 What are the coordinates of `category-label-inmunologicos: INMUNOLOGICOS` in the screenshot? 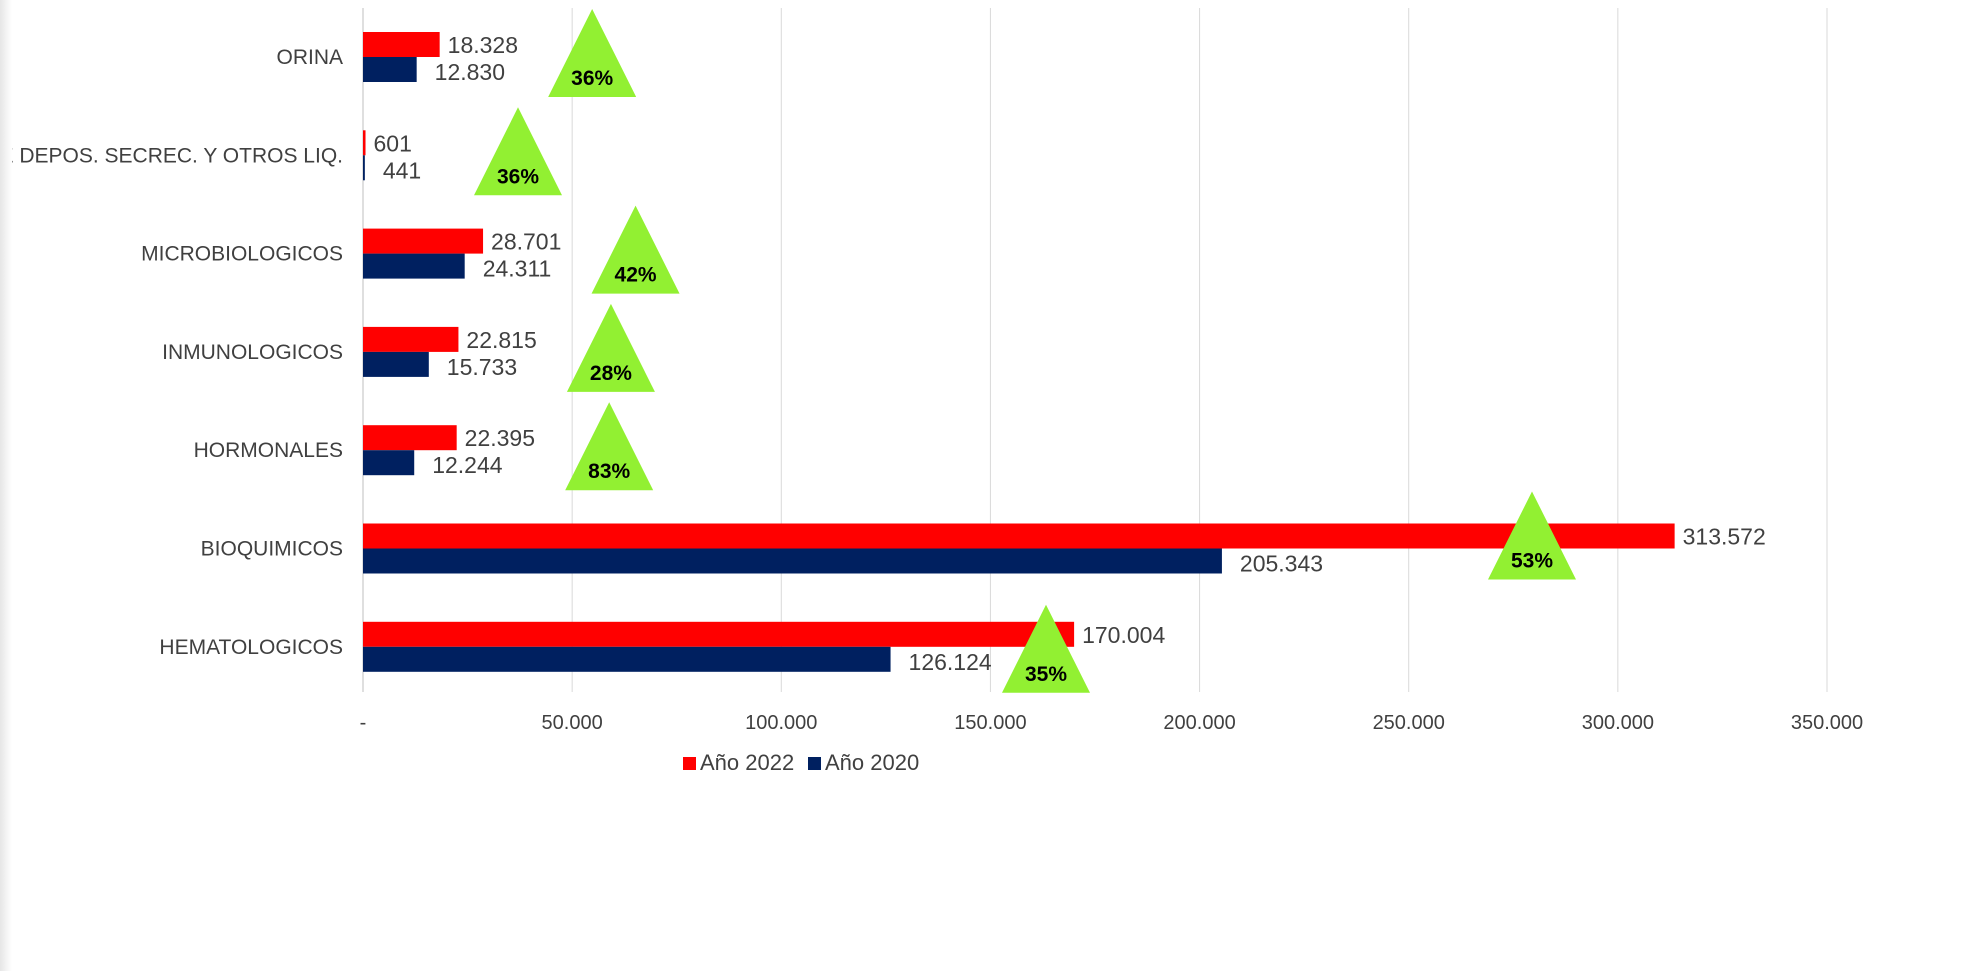 It's located at (252, 352).